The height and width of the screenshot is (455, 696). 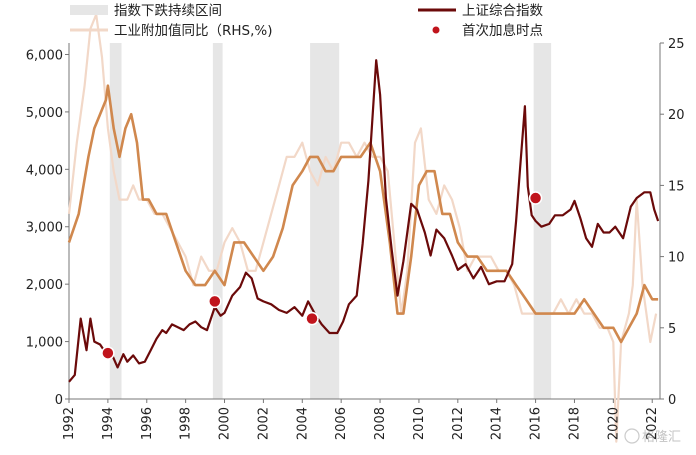 What do you see at coordinates (341, 423) in the screenshot?
I see `x-tick-label: 2006` at bounding box center [341, 423].